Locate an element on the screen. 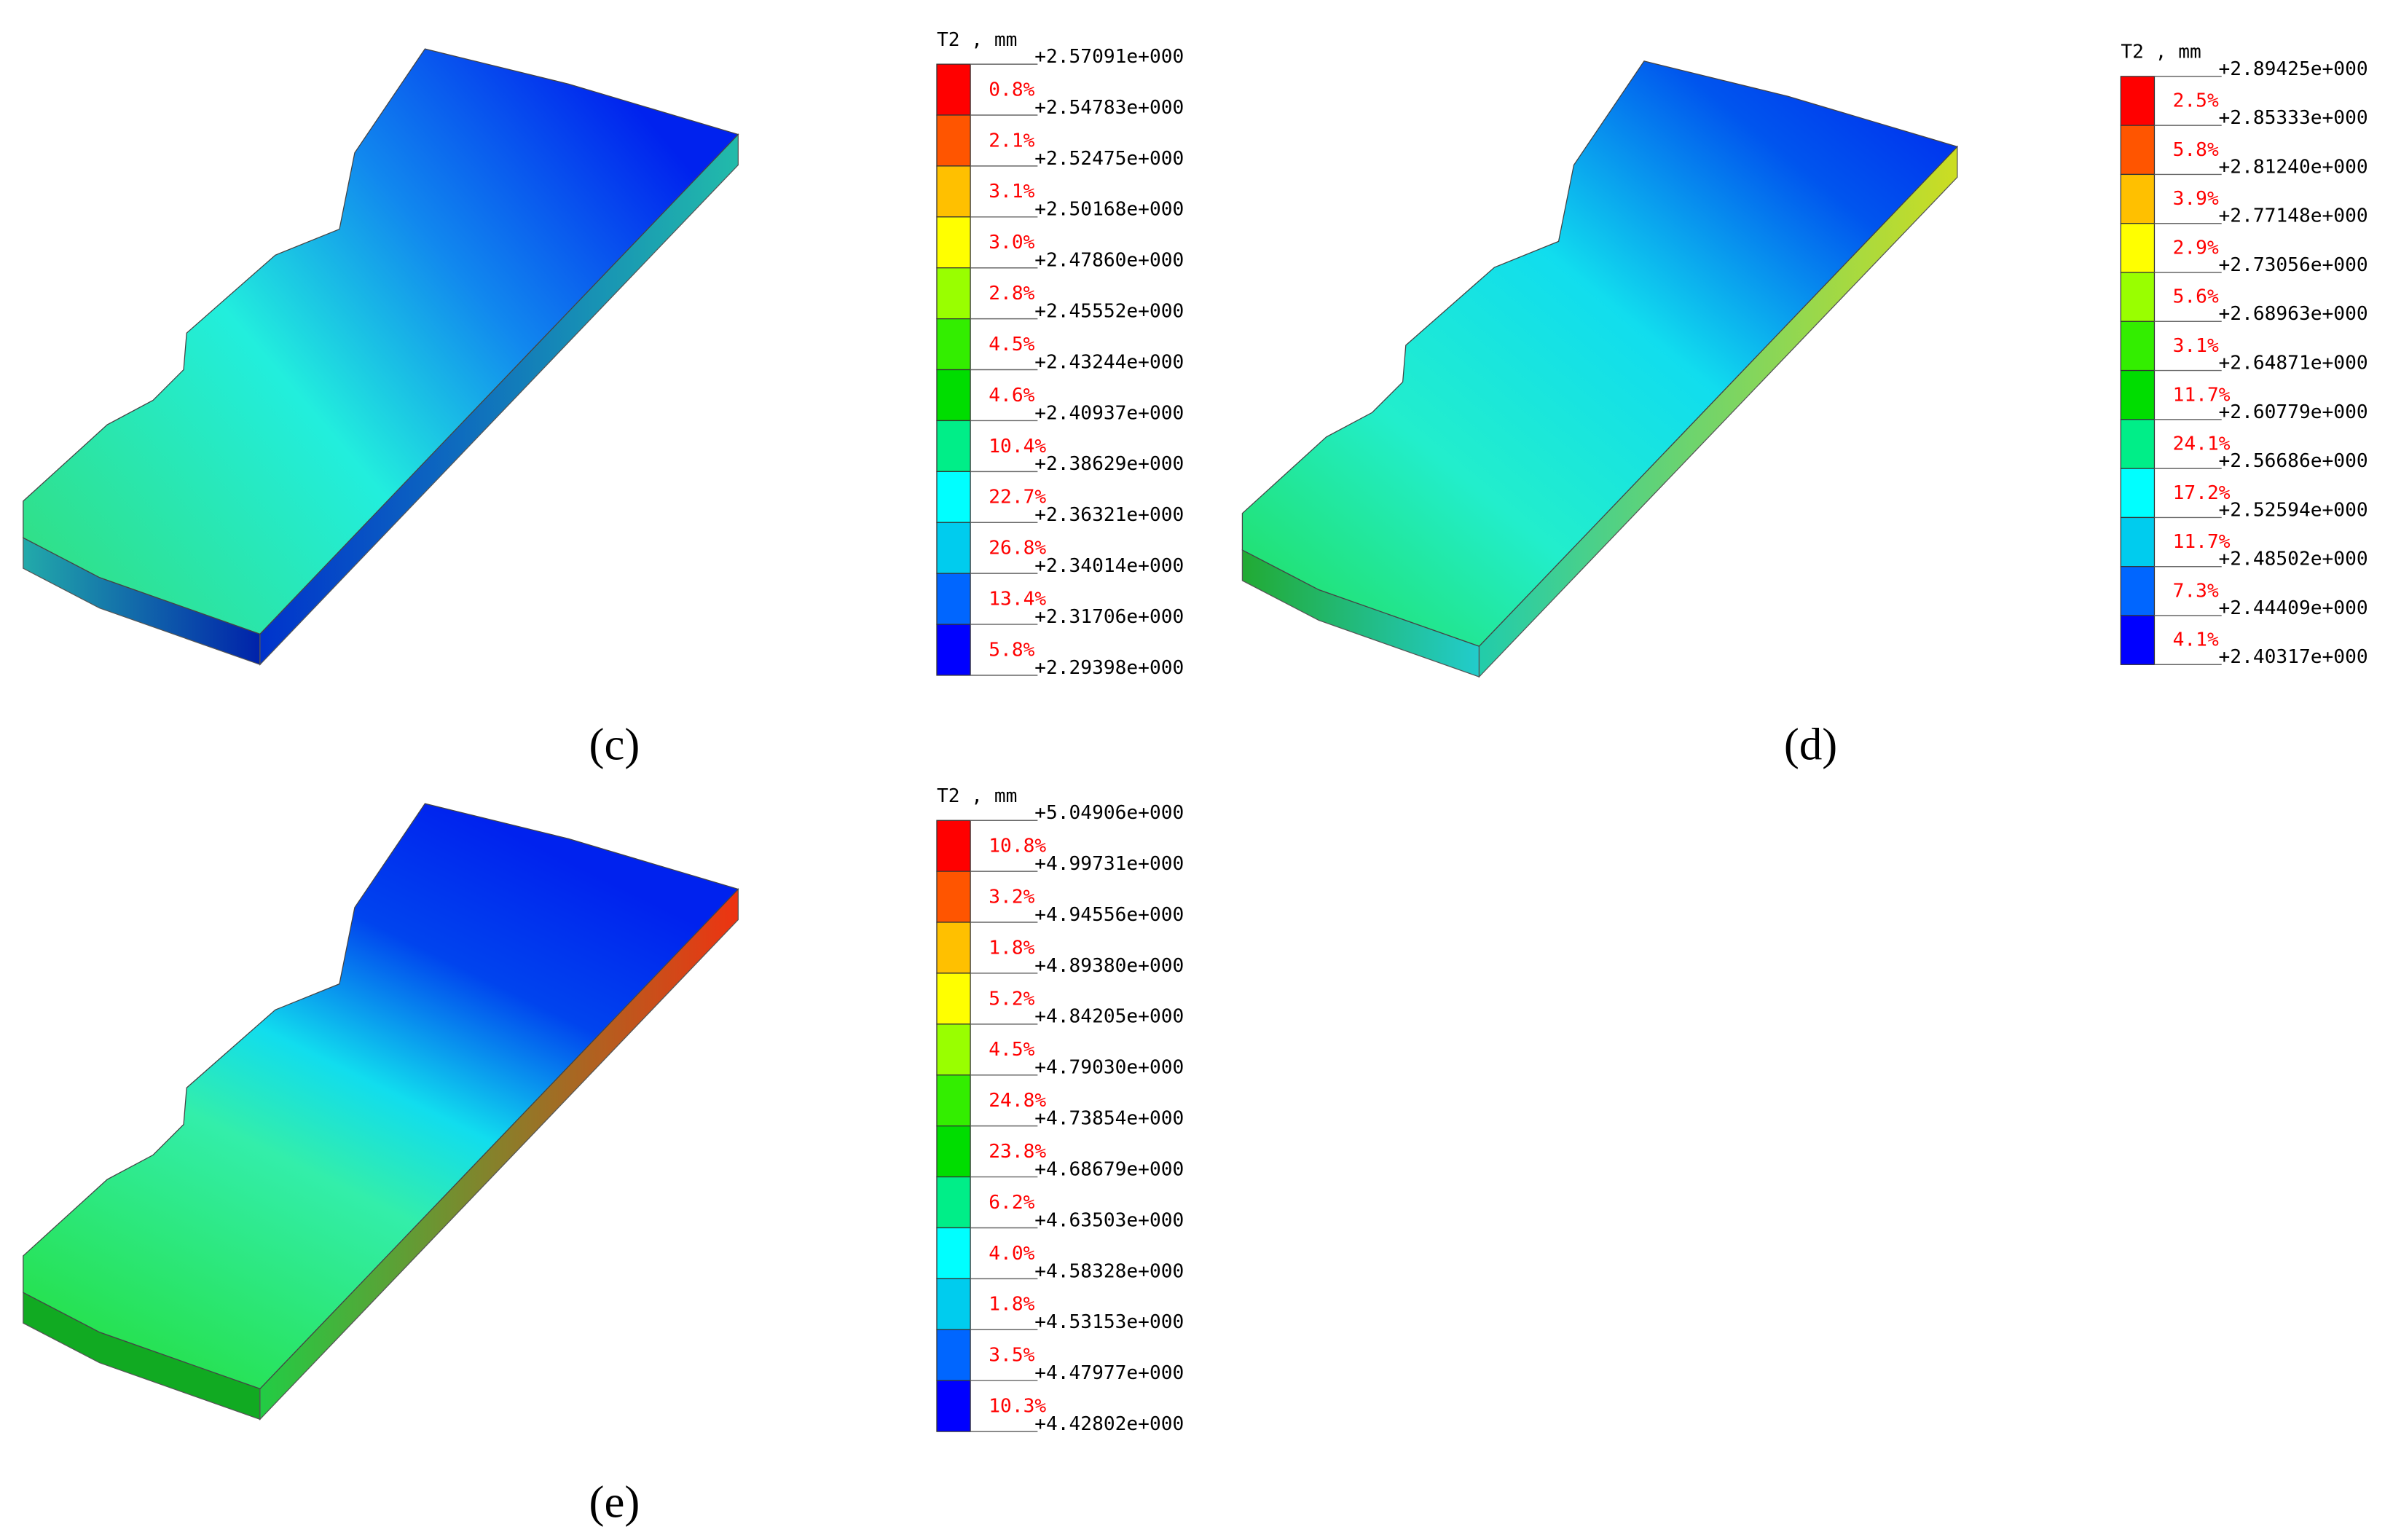 The width and height of the screenshot is (2393, 1540). band-percentage: 4.1% is located at coordinates (2196, 640).